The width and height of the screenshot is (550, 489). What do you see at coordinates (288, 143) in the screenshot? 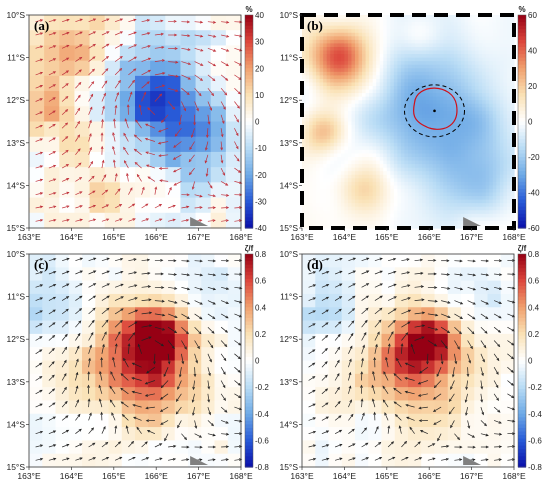
I see `y-tick-label: 13°S` at bounding box center [288, 143].